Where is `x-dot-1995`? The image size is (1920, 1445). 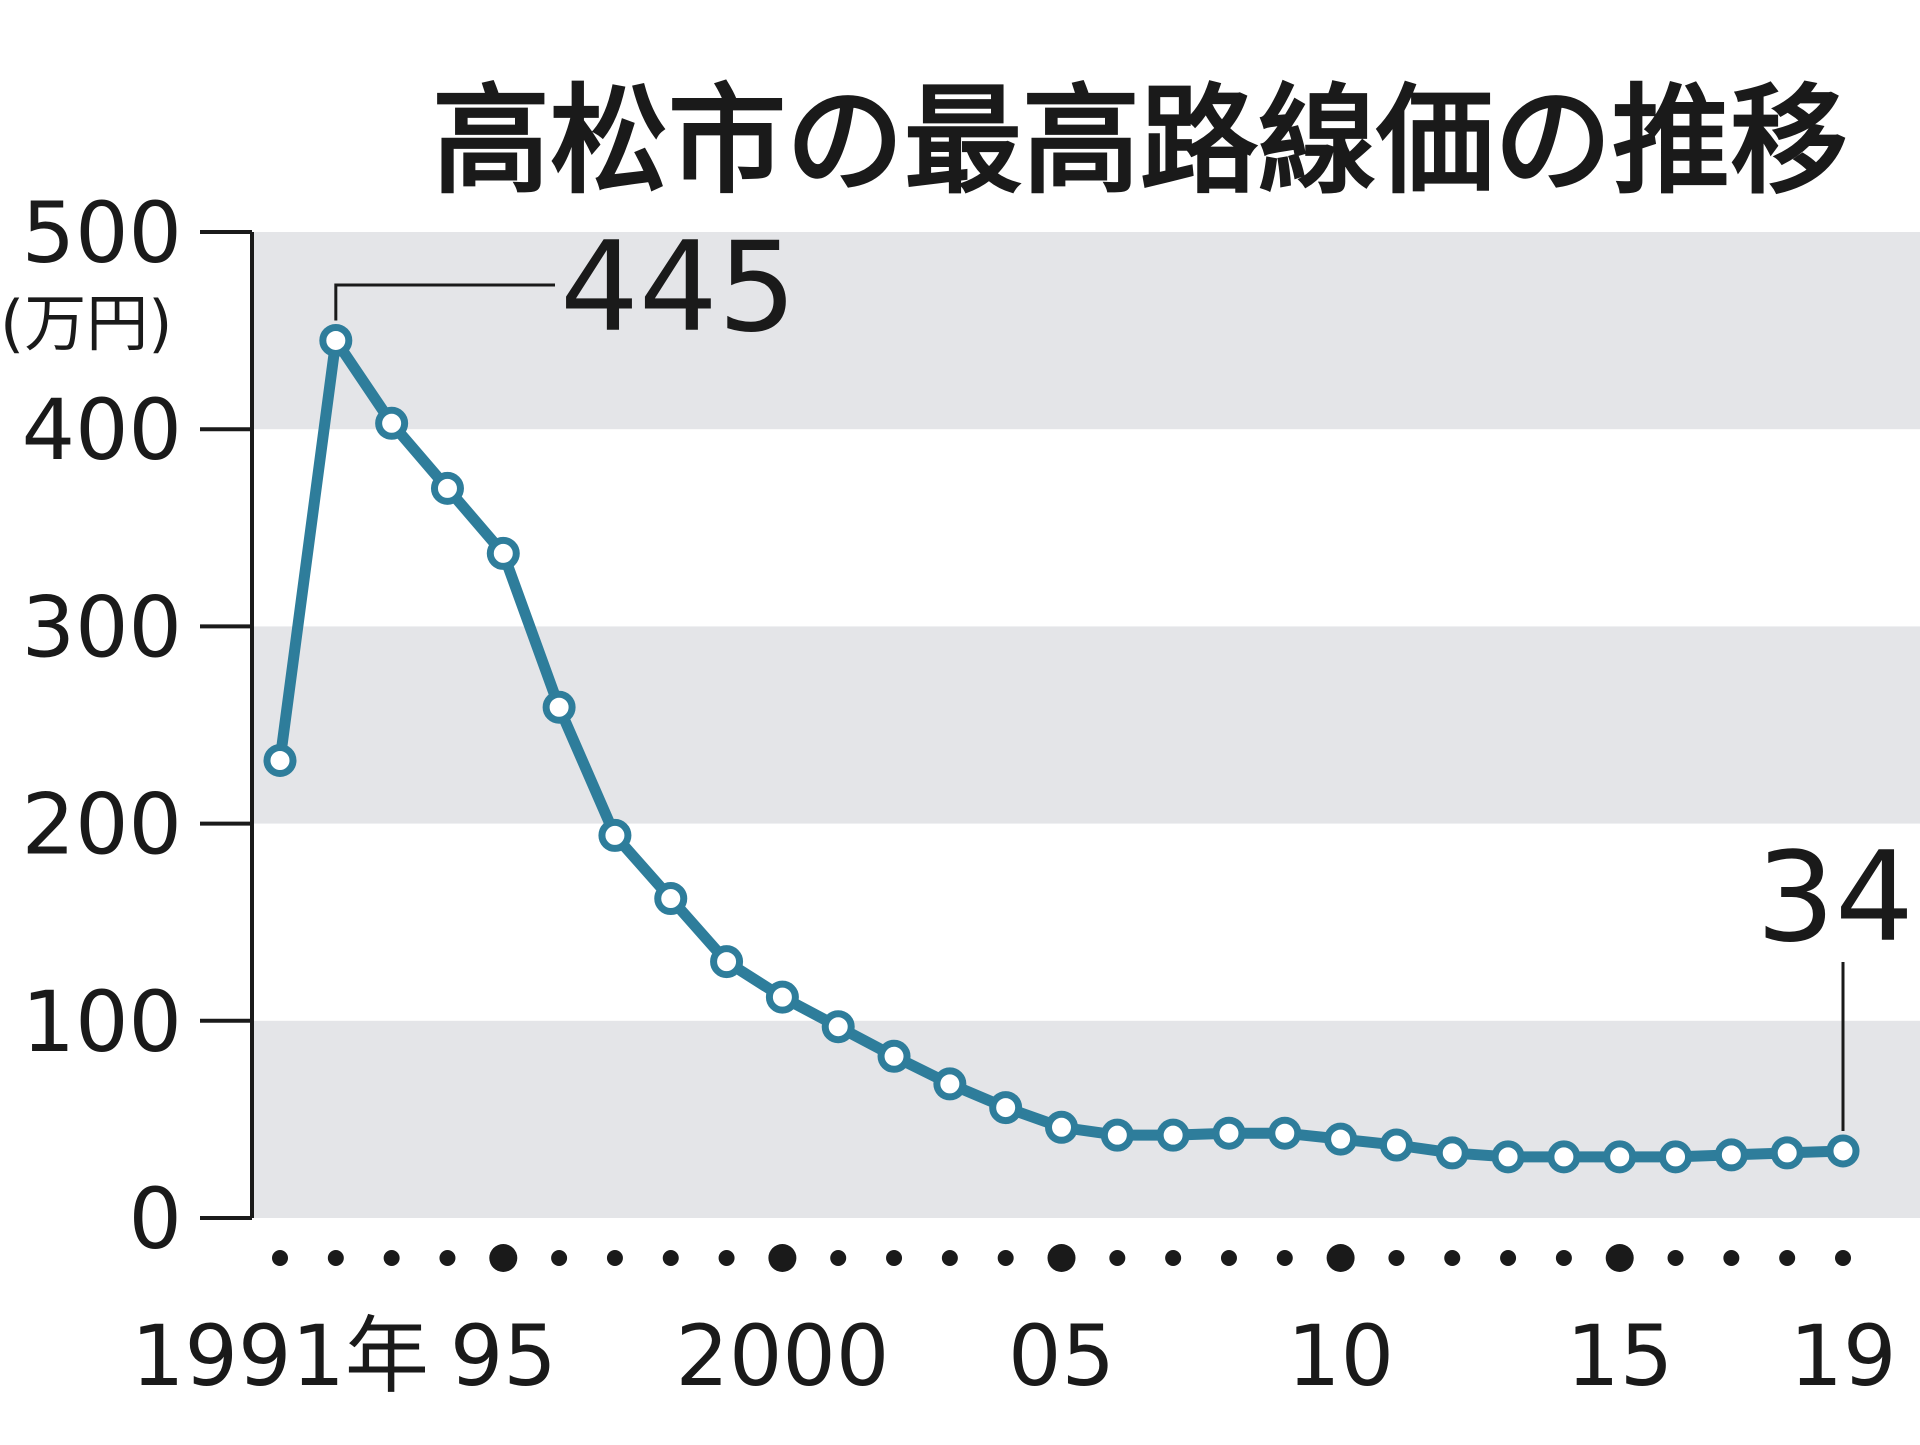 x-dot-1995 is located at coordinates (503, 1258).